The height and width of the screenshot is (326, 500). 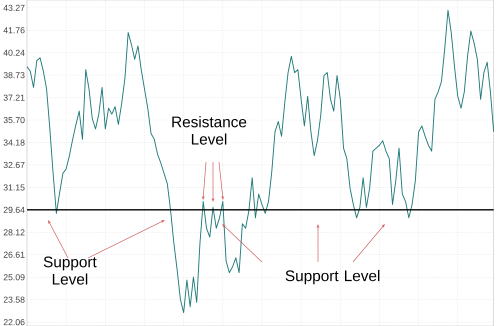 I want to click on y-tick-label: 22.06, so click(x=14, y=322).